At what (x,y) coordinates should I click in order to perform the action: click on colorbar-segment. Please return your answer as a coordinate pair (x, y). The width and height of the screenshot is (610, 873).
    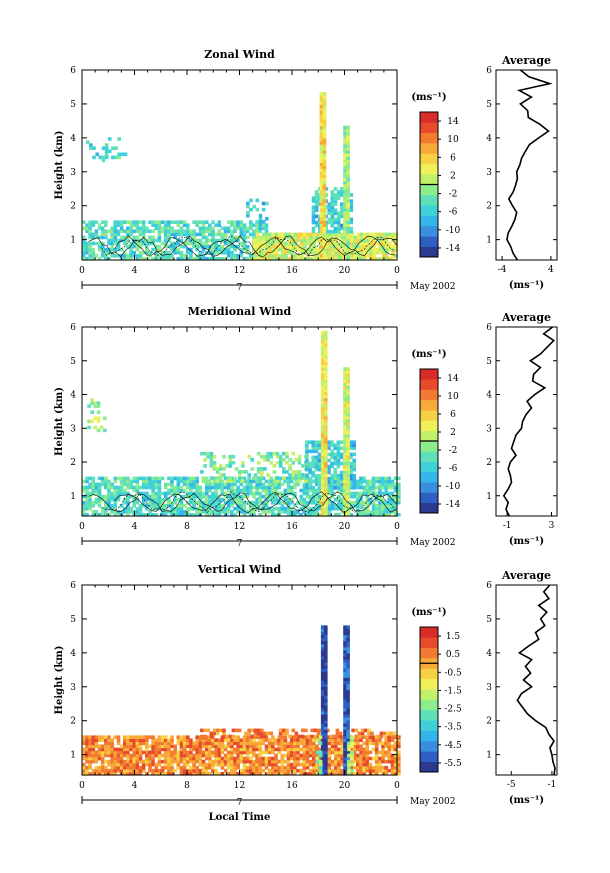
    Looking at the image, I should click on (429, 117).